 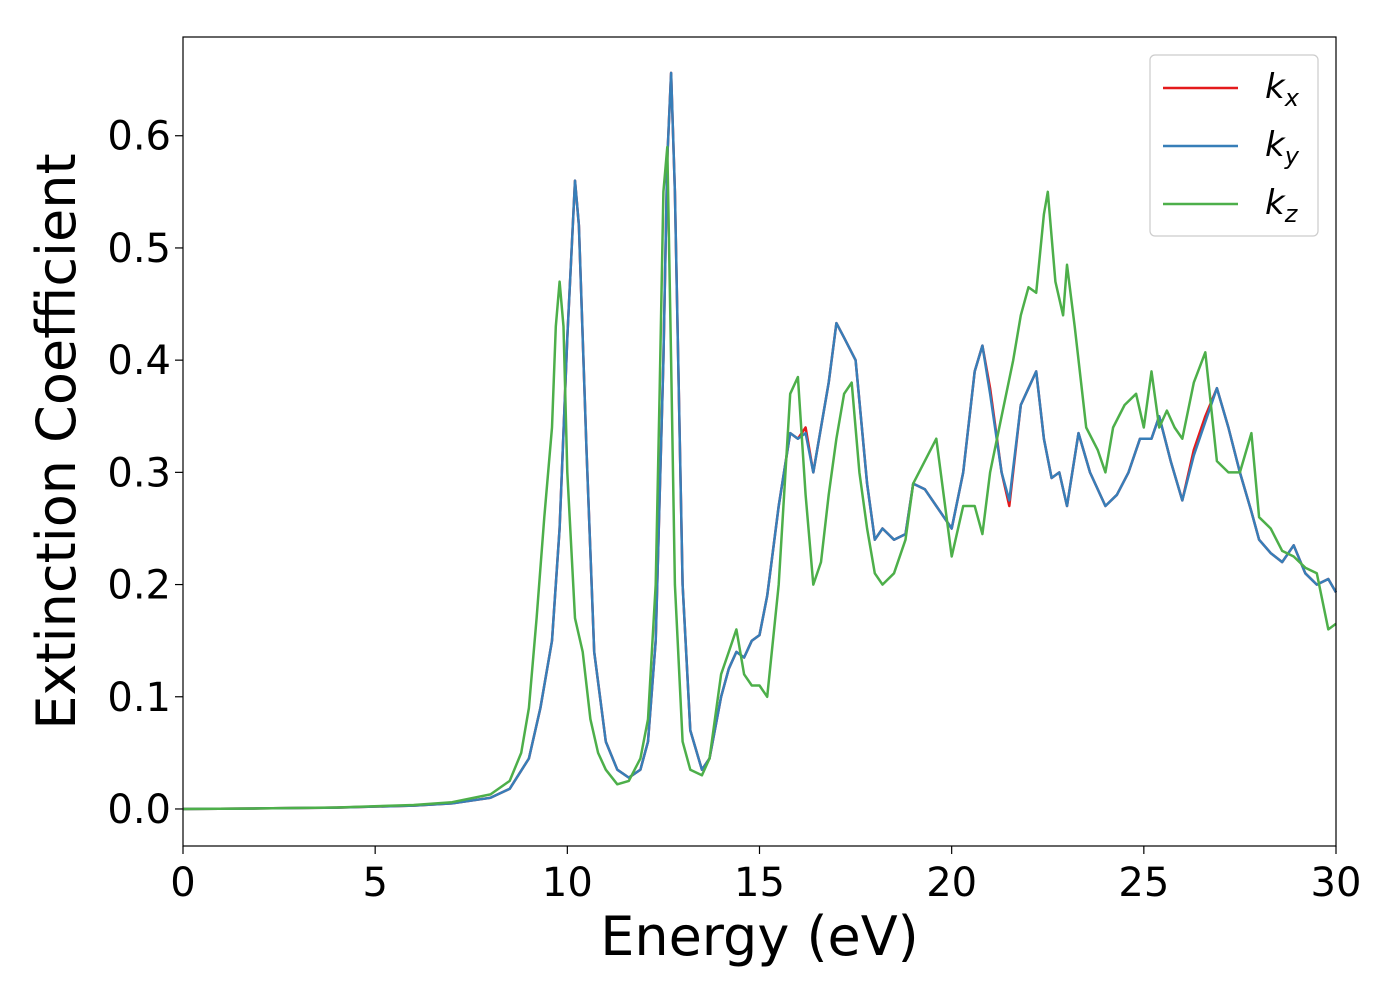 I want to click on y-tick-label: 0.6, so click(x=139, y=137).